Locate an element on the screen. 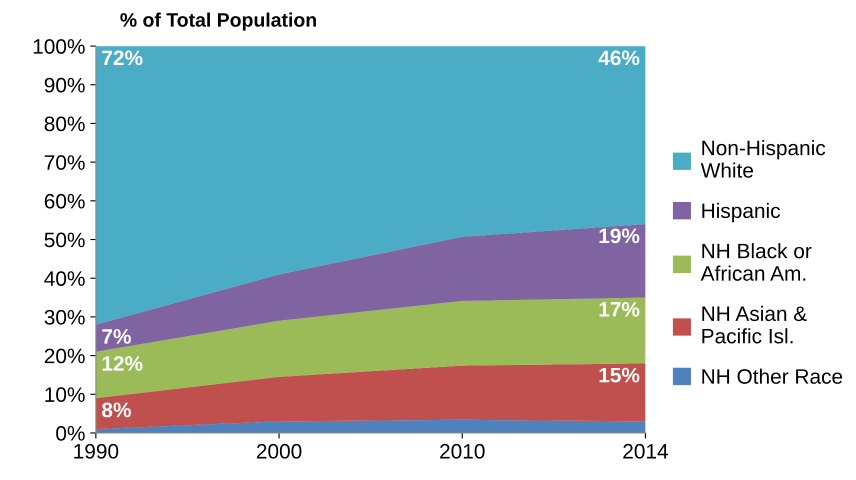 Image resolution: width=856 pixels, height=480 pixels. y-tick-label: 100% is located at coordinates (59, 46).